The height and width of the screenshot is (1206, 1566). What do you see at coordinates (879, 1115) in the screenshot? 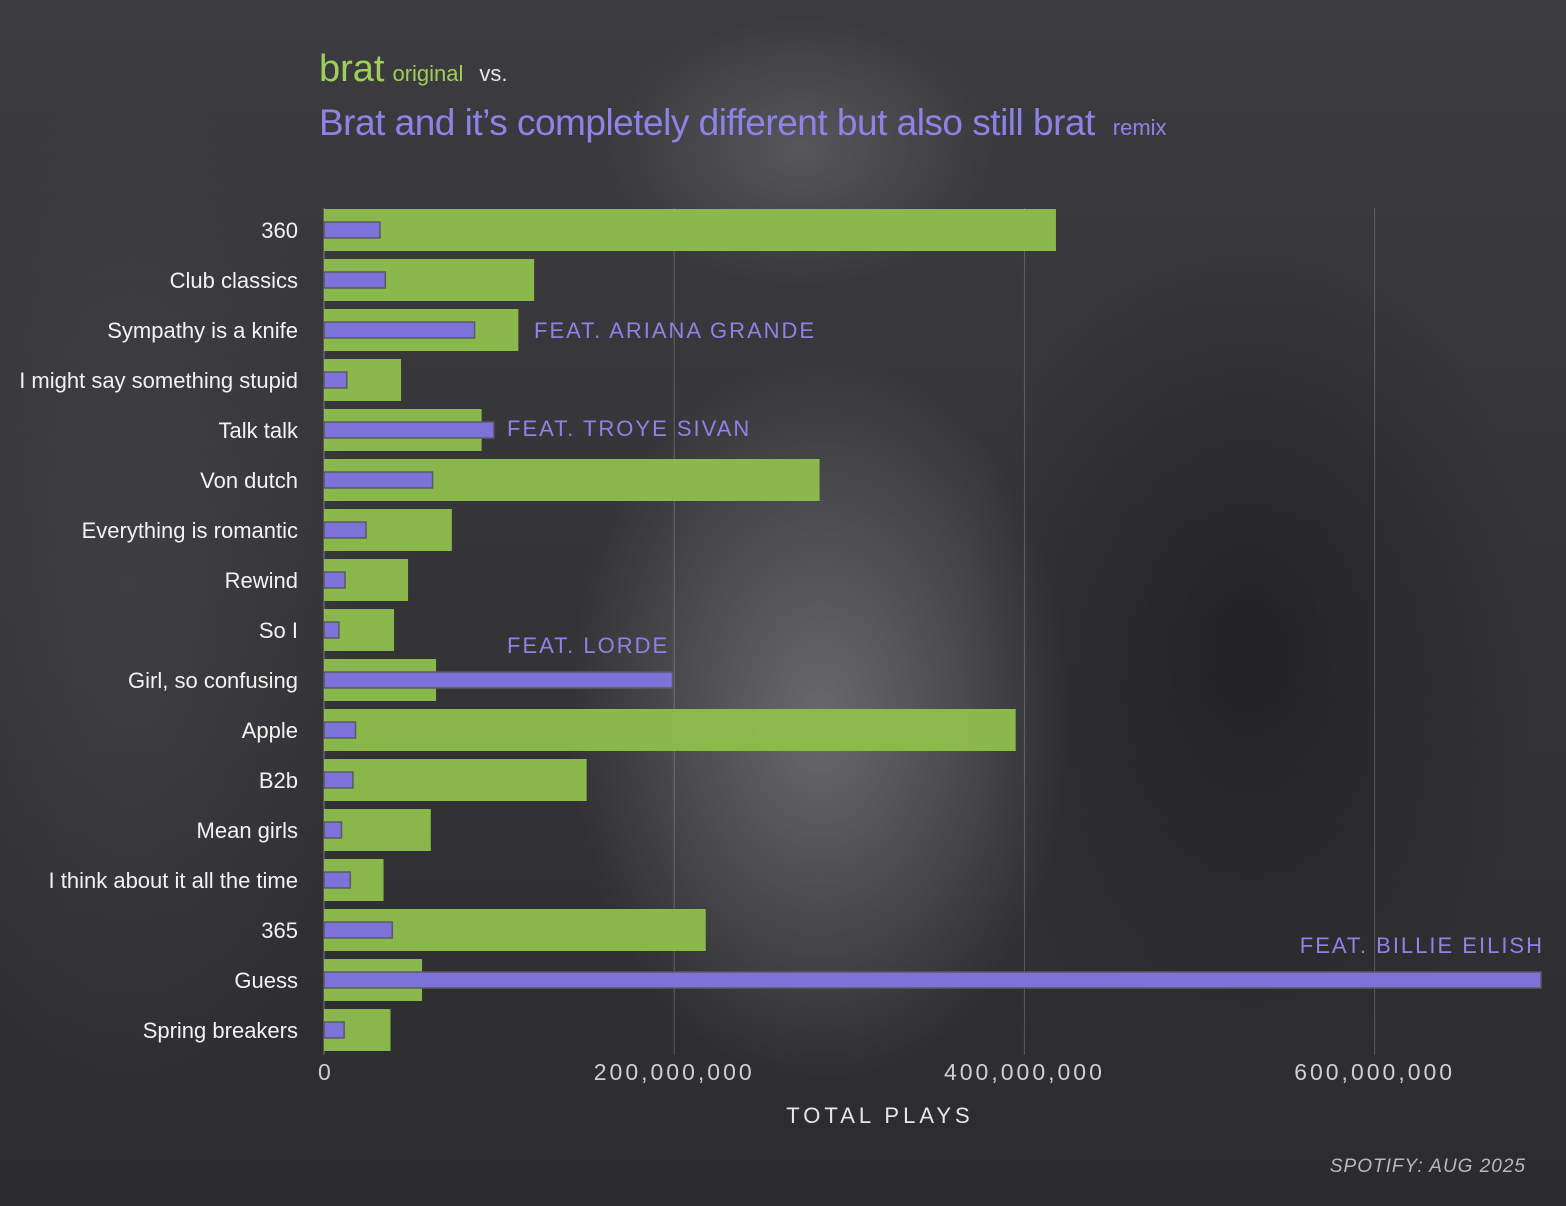
I see `x-axis-title: TOTAL PLAYS` at bounding box center [879, 1115].